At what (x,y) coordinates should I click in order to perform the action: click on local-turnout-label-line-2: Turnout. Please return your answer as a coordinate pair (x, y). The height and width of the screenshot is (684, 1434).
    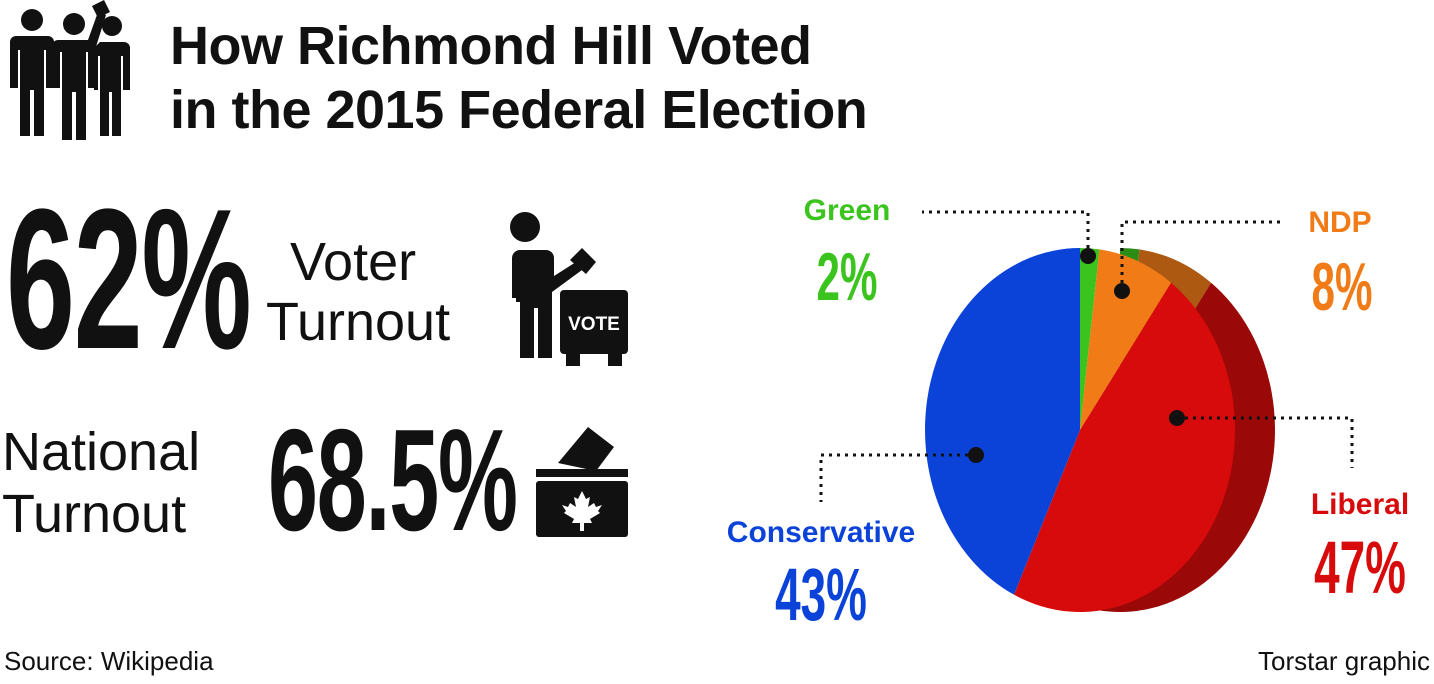
    Looking at the image, I should click on (358, 322).